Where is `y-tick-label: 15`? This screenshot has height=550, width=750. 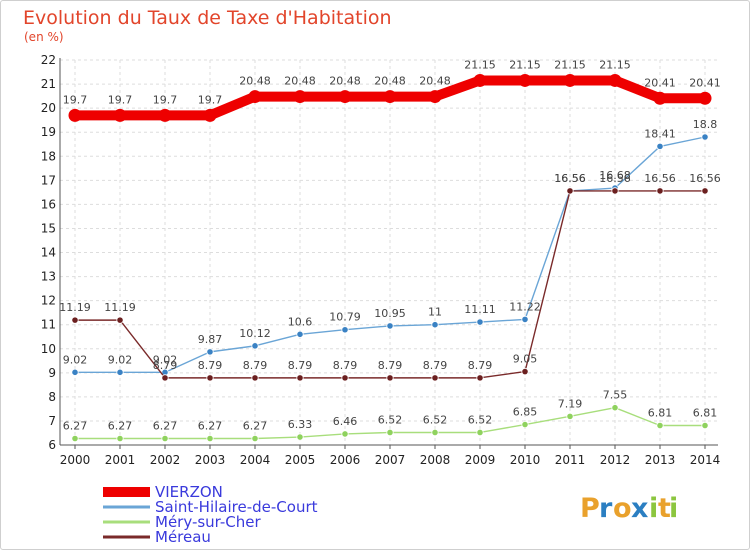
y-tick-label: 15 is located at coordinates (48, 228).